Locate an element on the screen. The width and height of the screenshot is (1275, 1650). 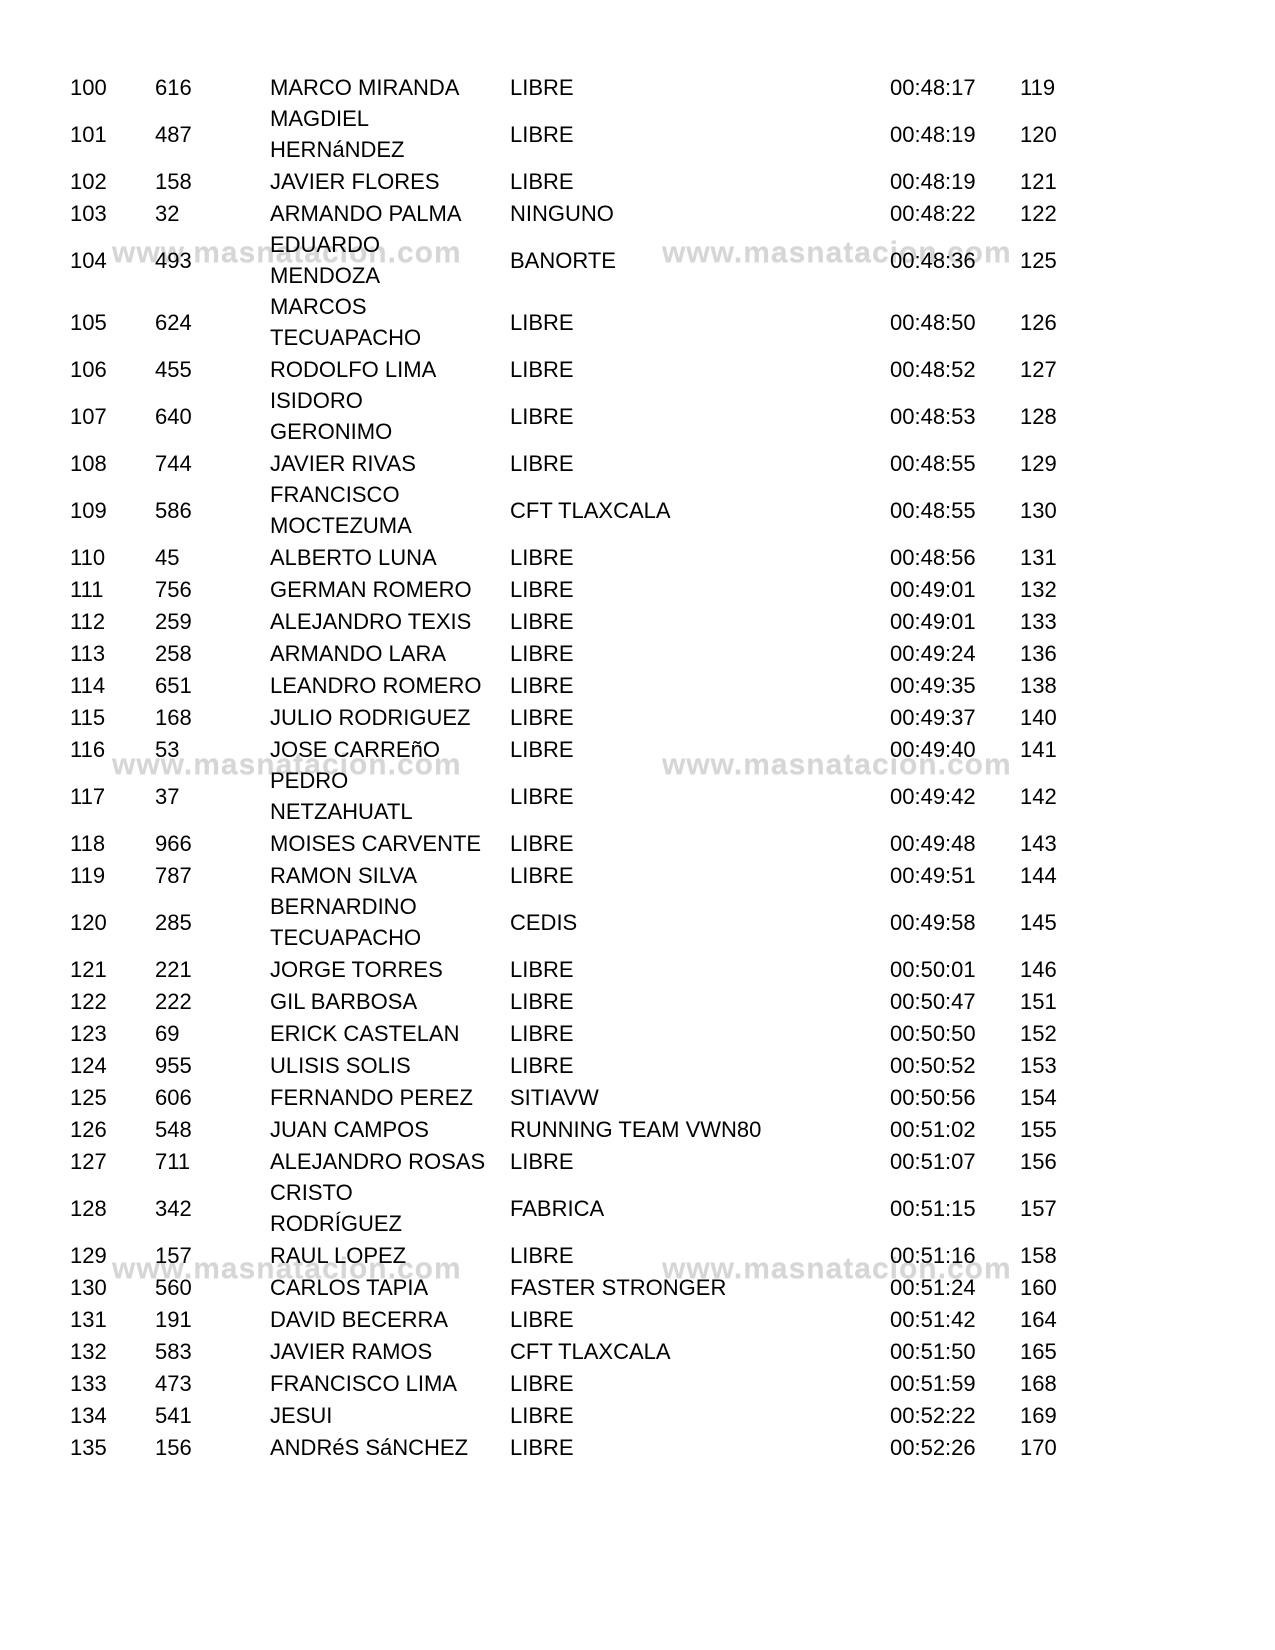
runner-name-line: JORGE TORRES is located at coordinates (356, 969).